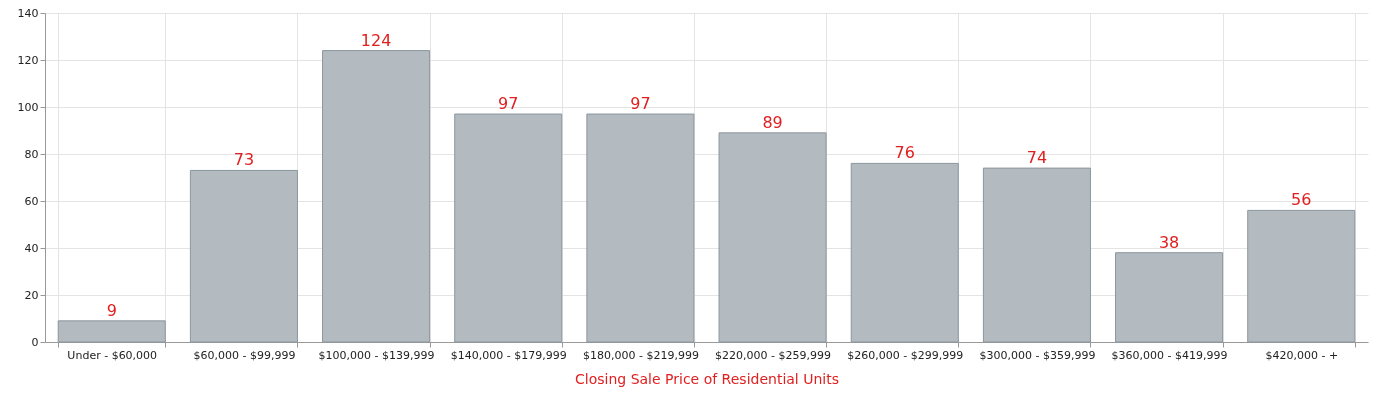 The image size is (1377, 403). I want to click on x-tick-label: $100,000 - $139,999, so click(376, 355).